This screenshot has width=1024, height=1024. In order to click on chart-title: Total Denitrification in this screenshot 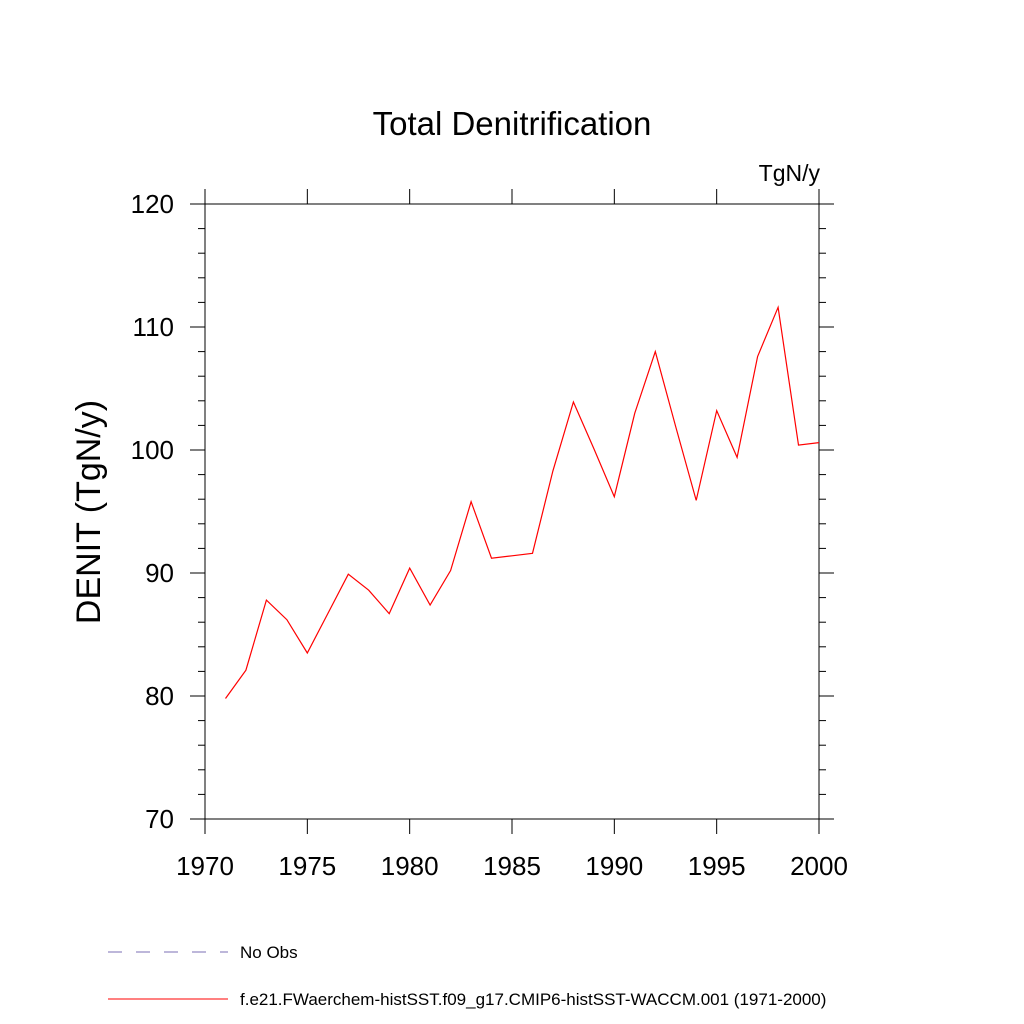, I will do `click(512, 123)`.